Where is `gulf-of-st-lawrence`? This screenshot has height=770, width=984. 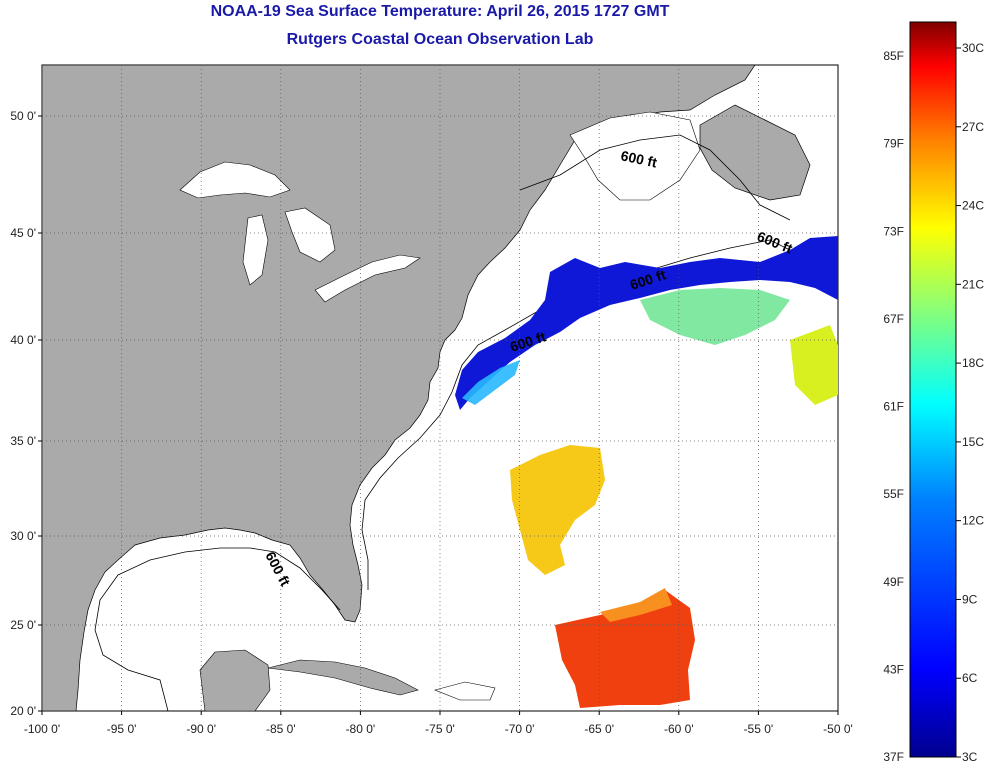 gulf-of-st-lawrence is located at coordinates (635, 156).